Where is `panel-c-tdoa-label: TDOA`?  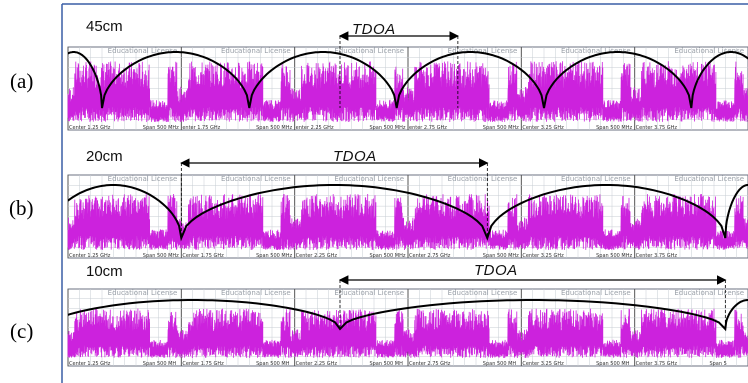 panel-c-tdoa-label: TDOA is located at coordinates (496, 270).